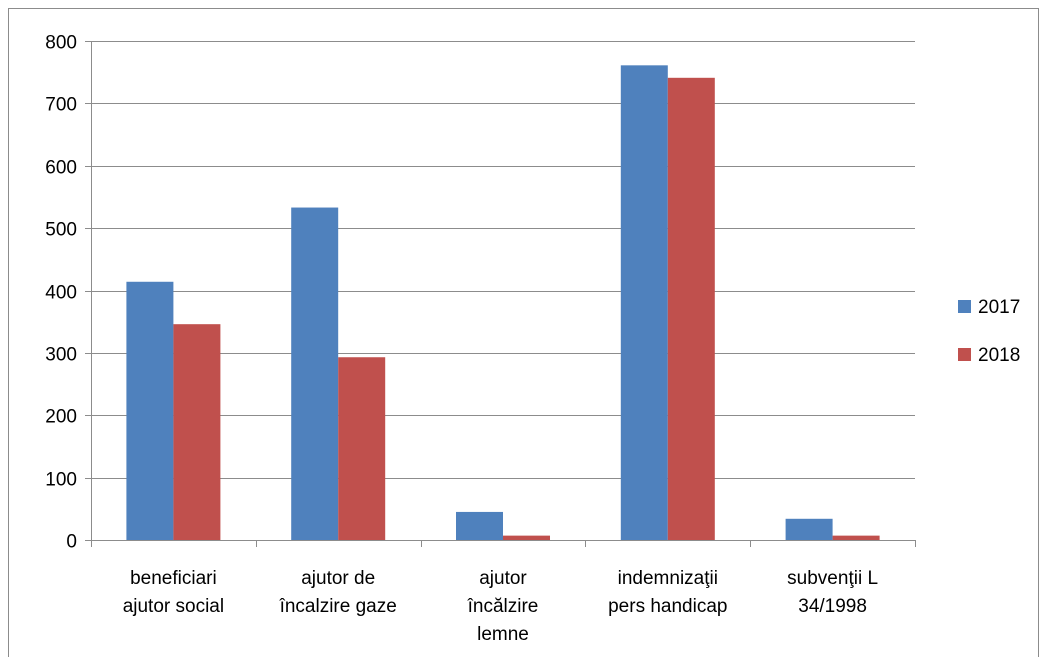 This screenshot has width=1047, height=657. Describe the element at coordinates (338, 606) in the screenshot. I see `x-category-label: încalzire gaze` at that location.